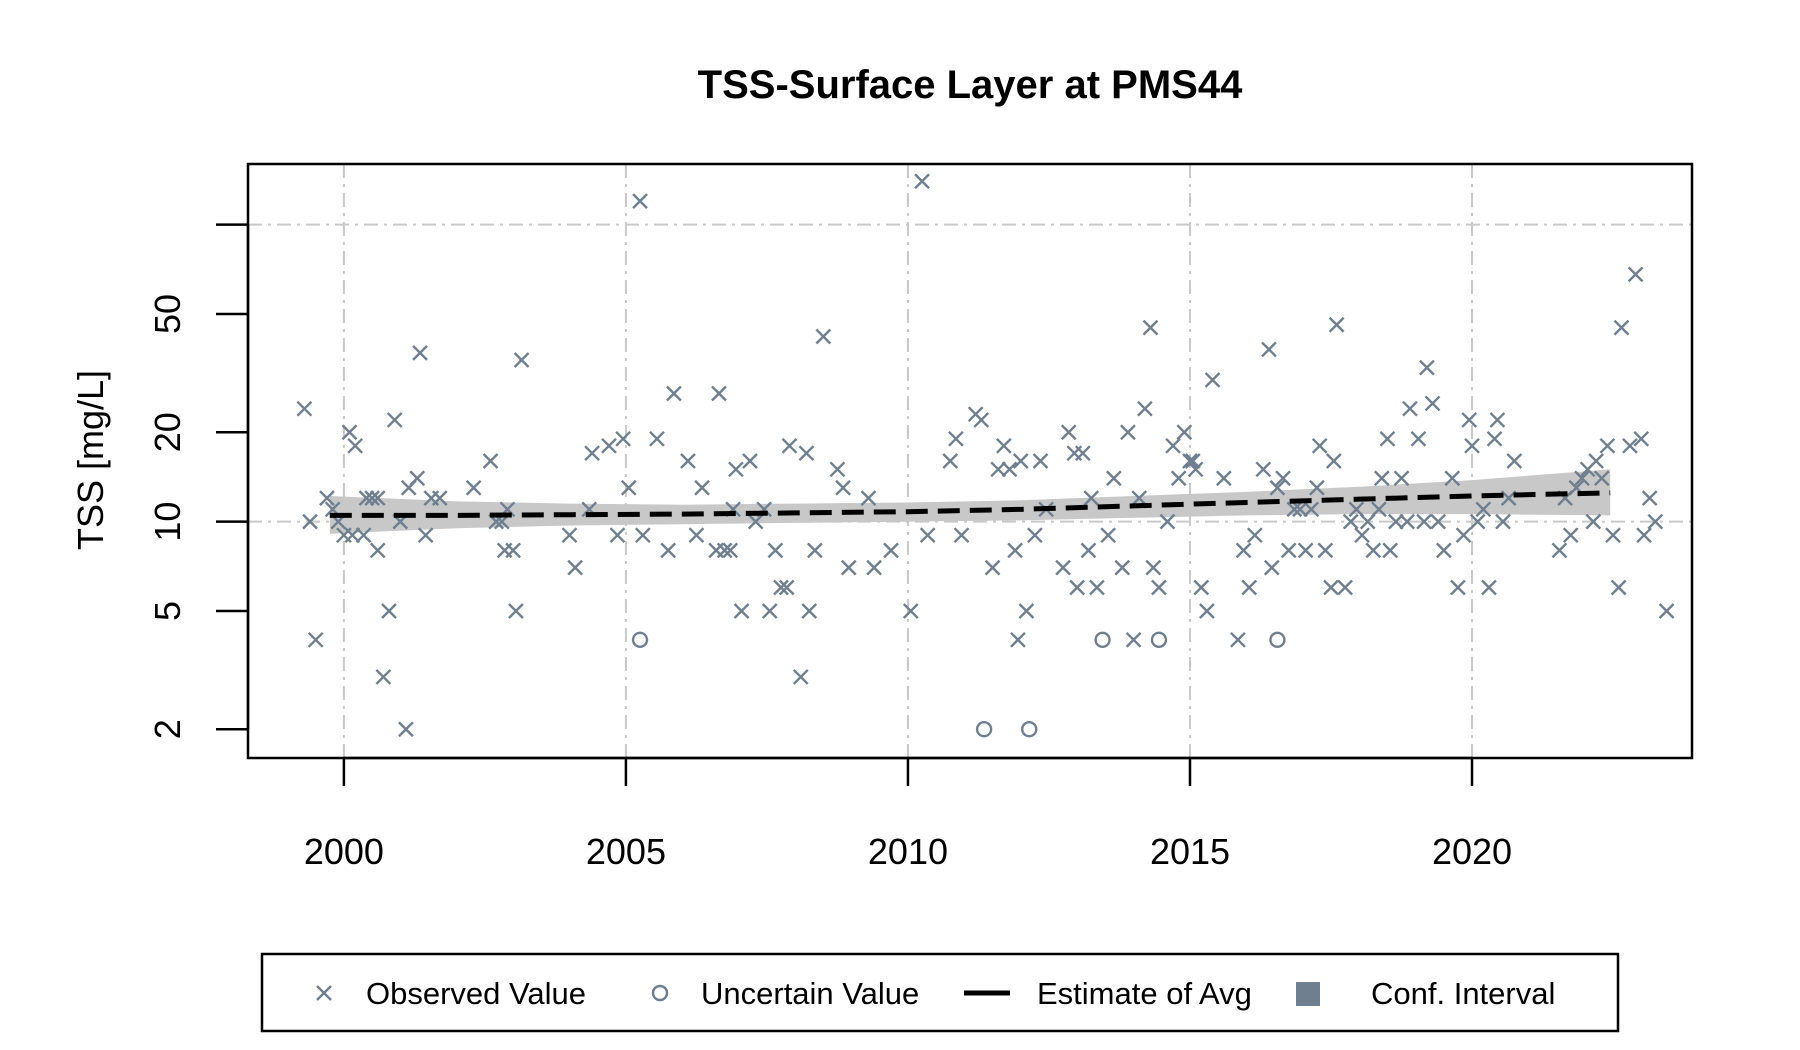 This screenshot has height=1050, width=1800. Describe the element at coordinates (626, 851) in the screenshot. I see `x-tick-label: 2005` at that location.